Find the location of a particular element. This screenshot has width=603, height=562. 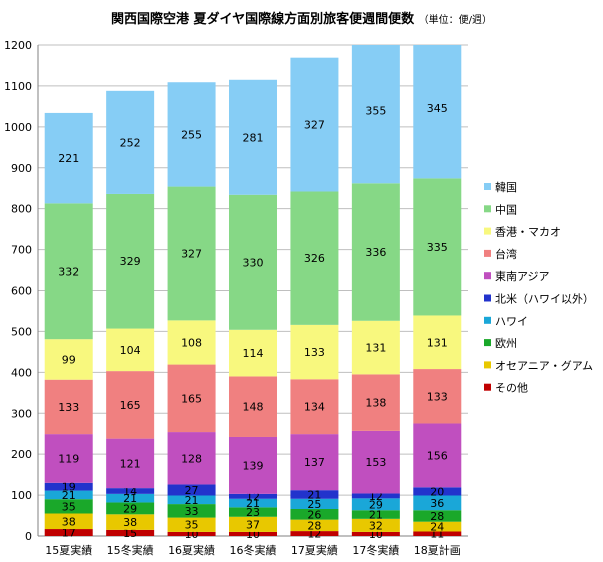

data-label: 330 is located at coordinates (253, 262).